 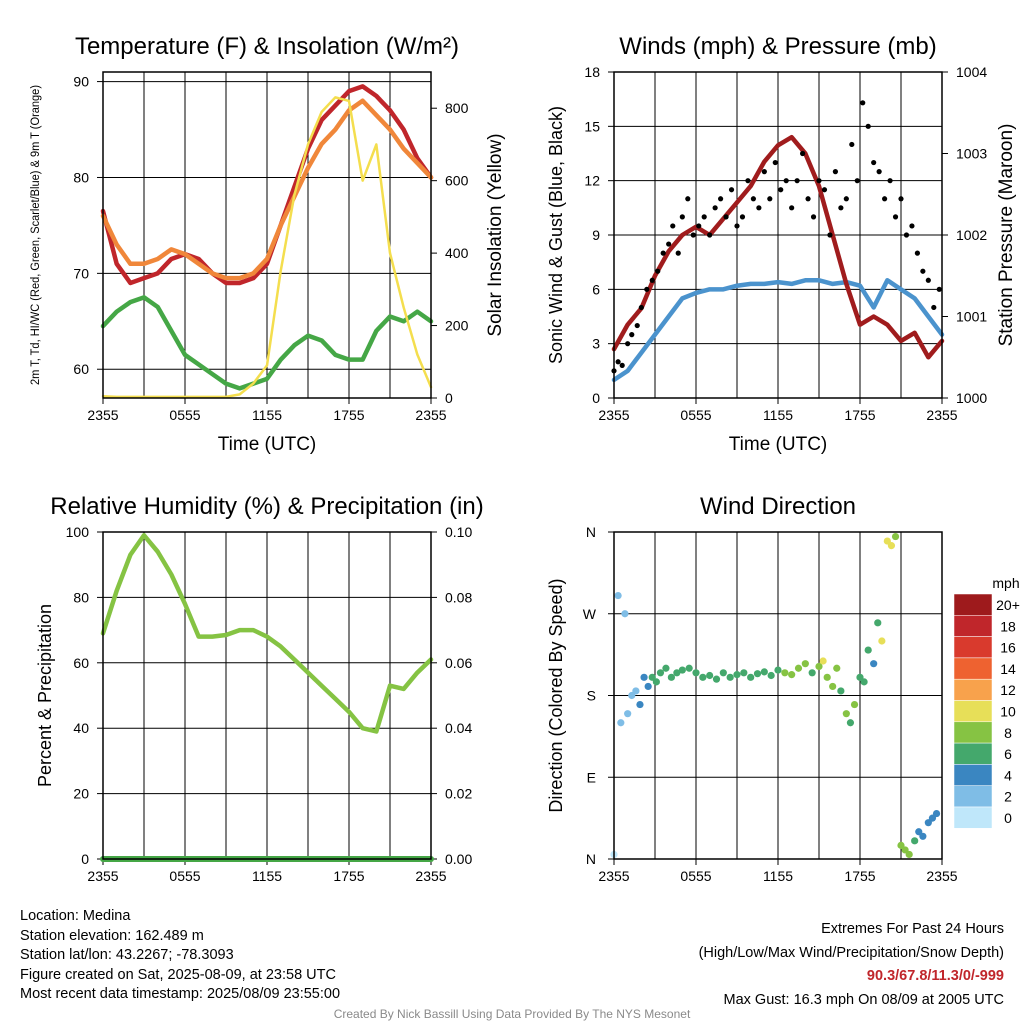 I want to click on legend-label: 14, so click(x=1008, y=669).